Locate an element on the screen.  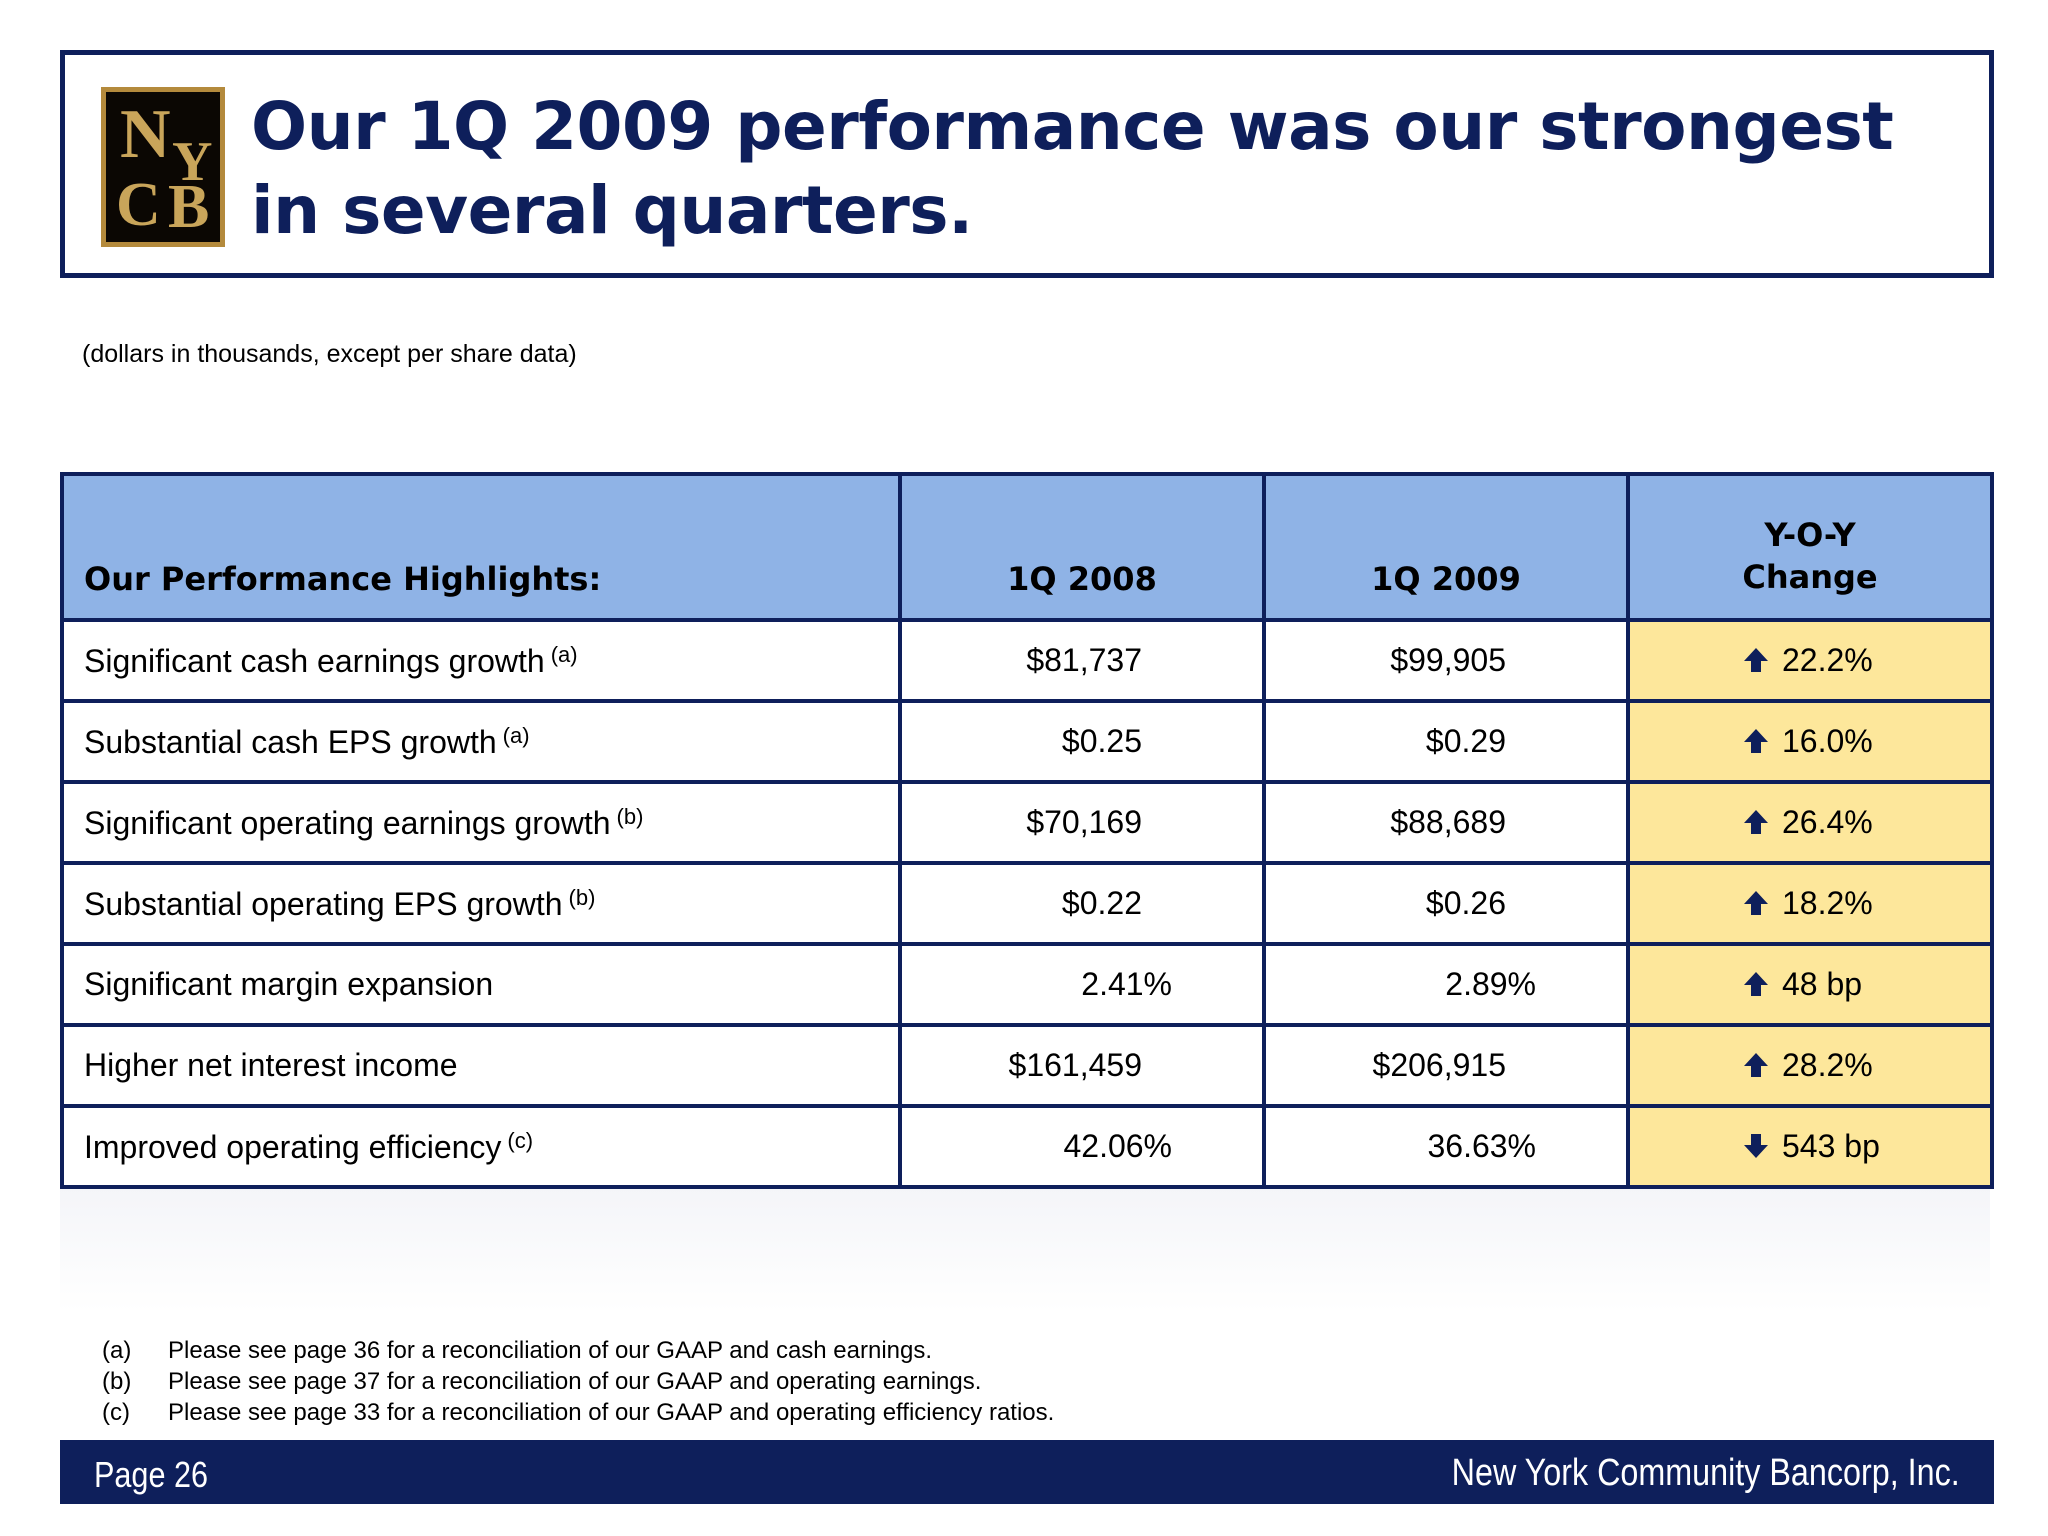
value-q2009: $99,905 is located at coordinates (1446, 660).